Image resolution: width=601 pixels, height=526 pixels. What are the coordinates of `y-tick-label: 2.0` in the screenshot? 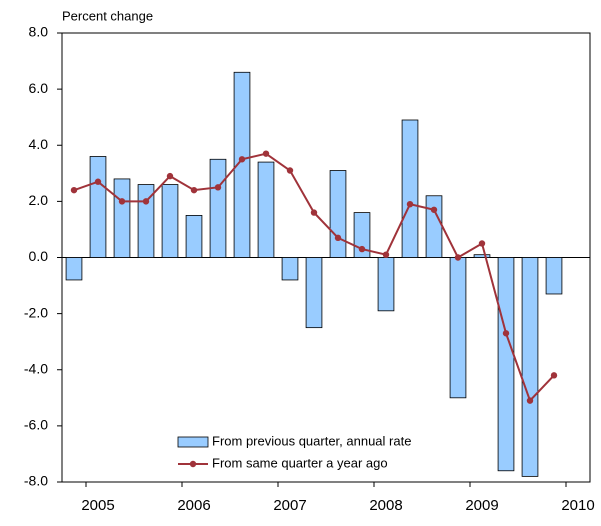 It's located at (39, 200).